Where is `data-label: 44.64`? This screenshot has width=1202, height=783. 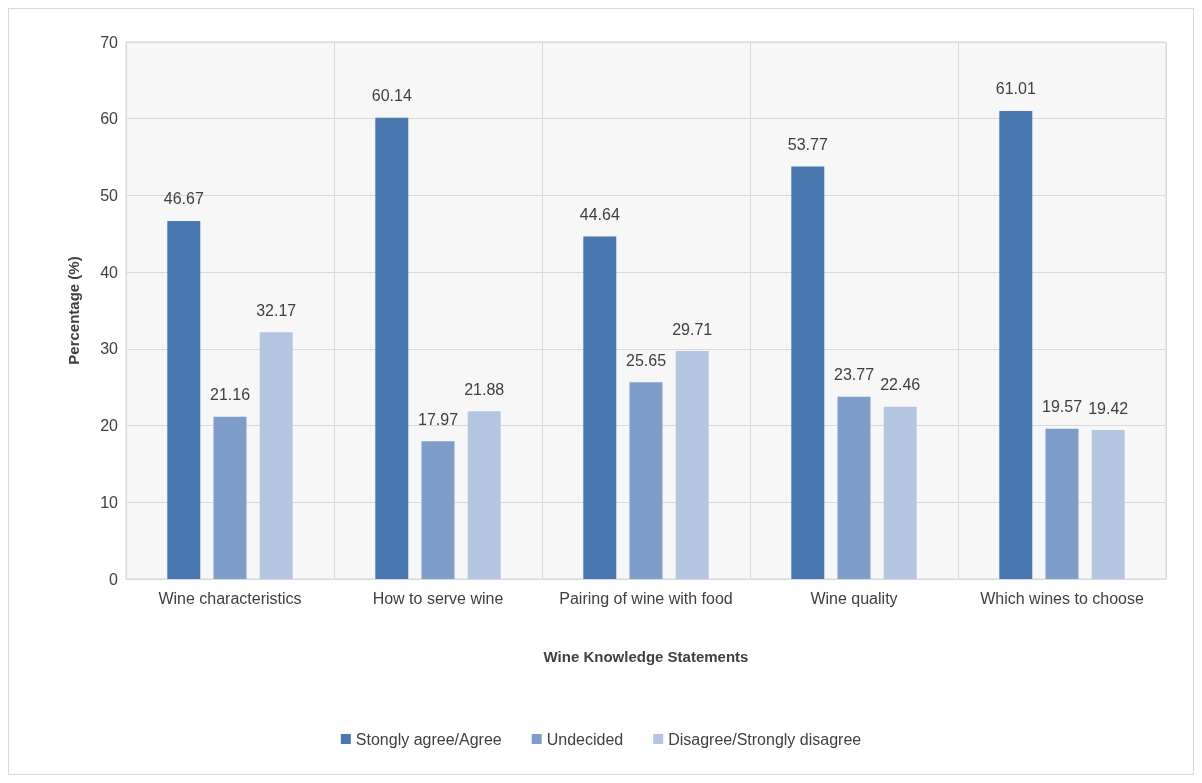 data-label: 44.64 is located at coordinates (599, 215).